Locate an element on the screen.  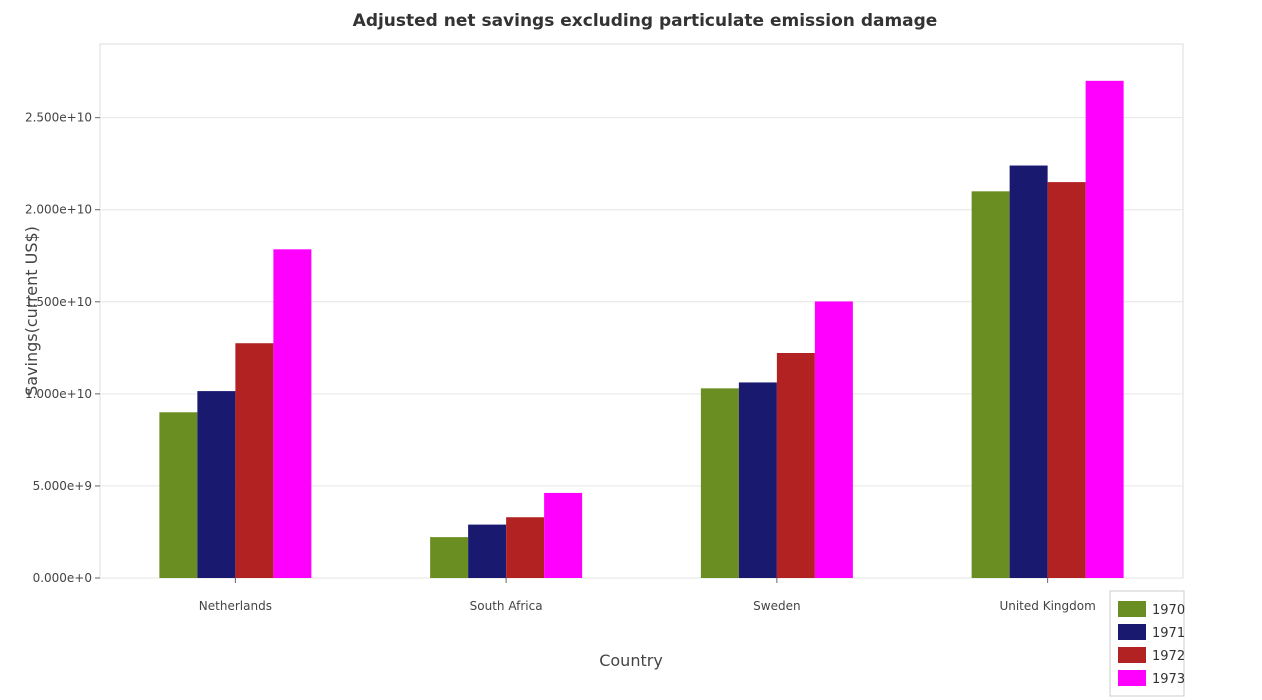
y-tick-label: 2.500e+10 is located at coordinates (58, 118).